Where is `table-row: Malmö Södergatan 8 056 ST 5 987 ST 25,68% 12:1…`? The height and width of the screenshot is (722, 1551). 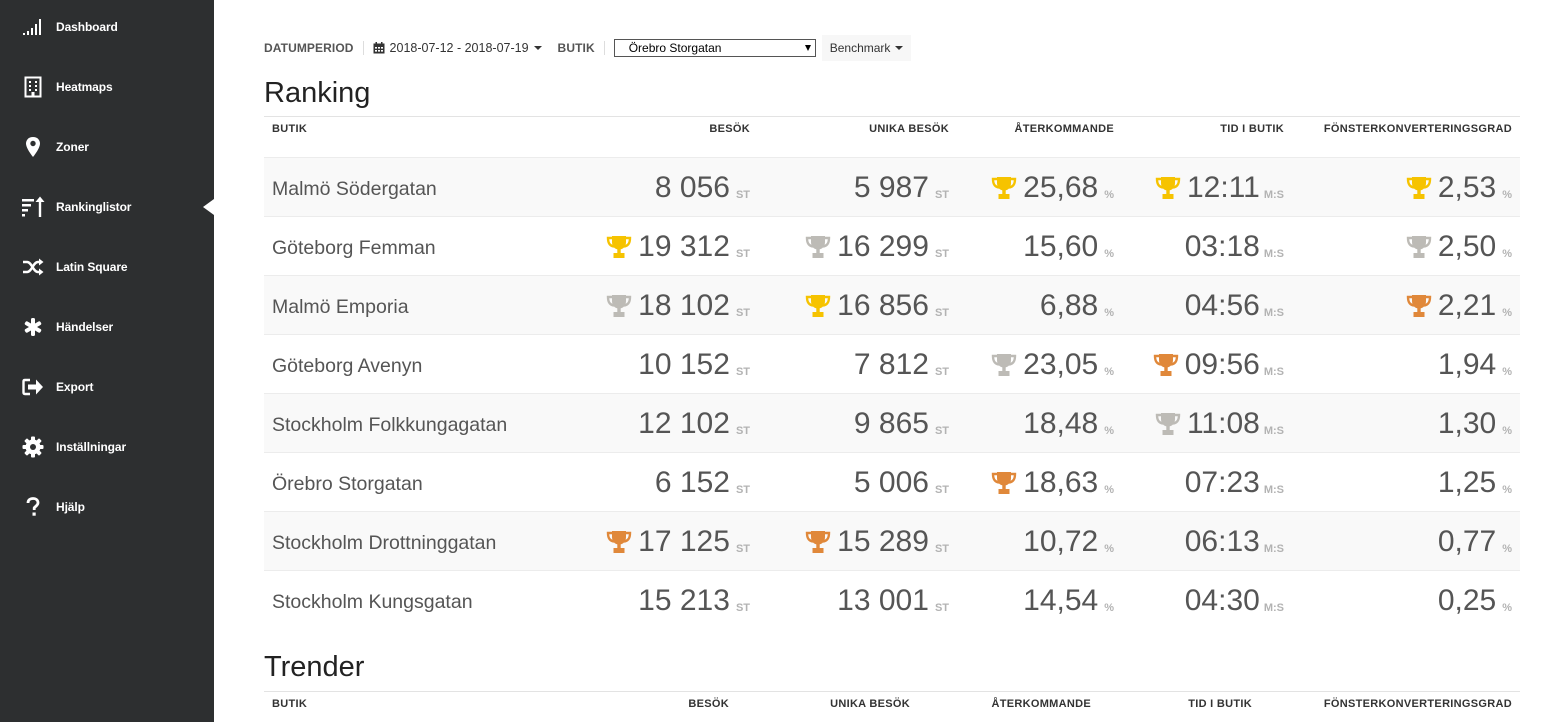 table-row: Malmö Södergatan 8 056 ST 5 987 ST 25,68% 12:1… is located at coordinates (892, 186).